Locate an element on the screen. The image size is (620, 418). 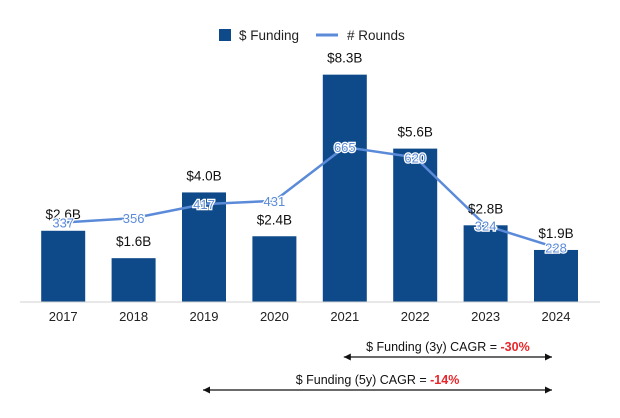
funding-label-2023: $2.8B is located at coordinates (485, 208).